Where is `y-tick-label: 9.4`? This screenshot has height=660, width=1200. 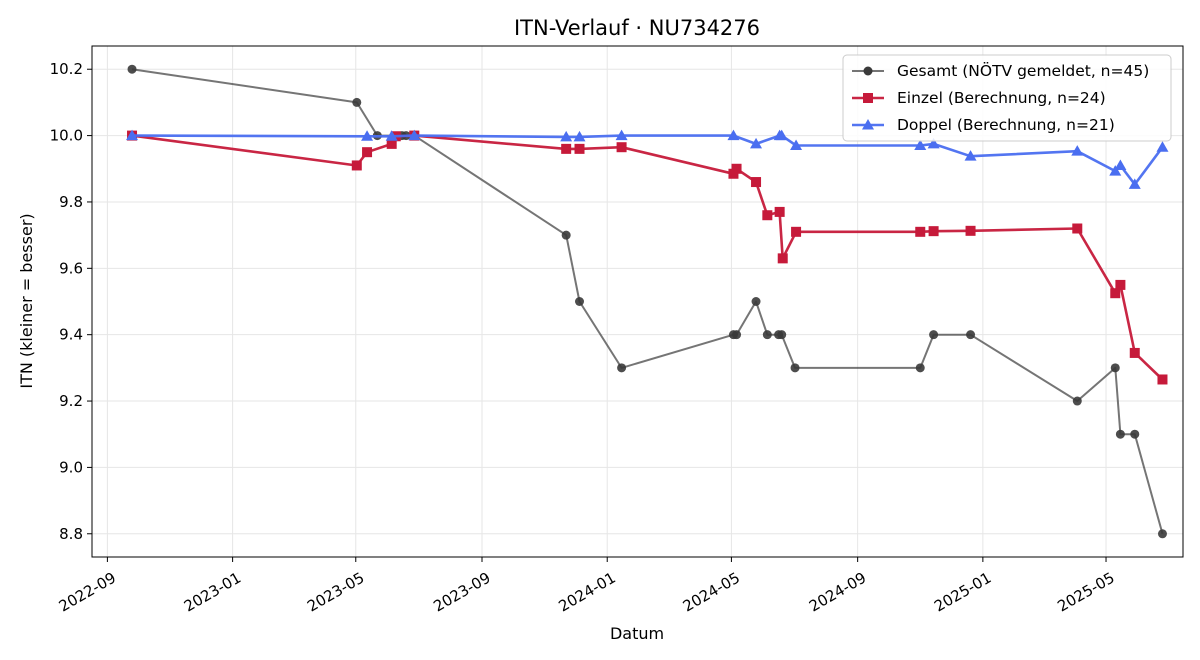
y-tick-label: 9.4 is located at coordinates (71, 335).